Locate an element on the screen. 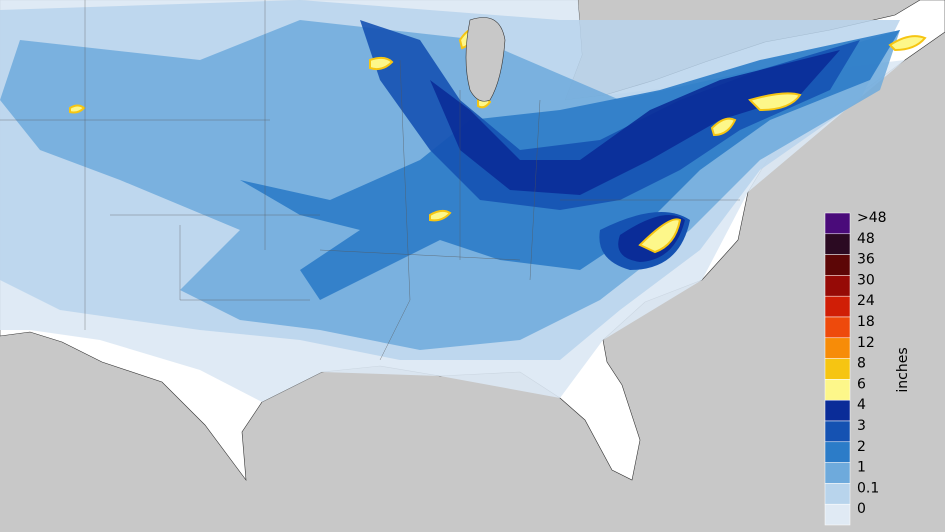 The height and width of the screenshot is (532, 945). legend-label: 6 is located at coordinates (861, 384).